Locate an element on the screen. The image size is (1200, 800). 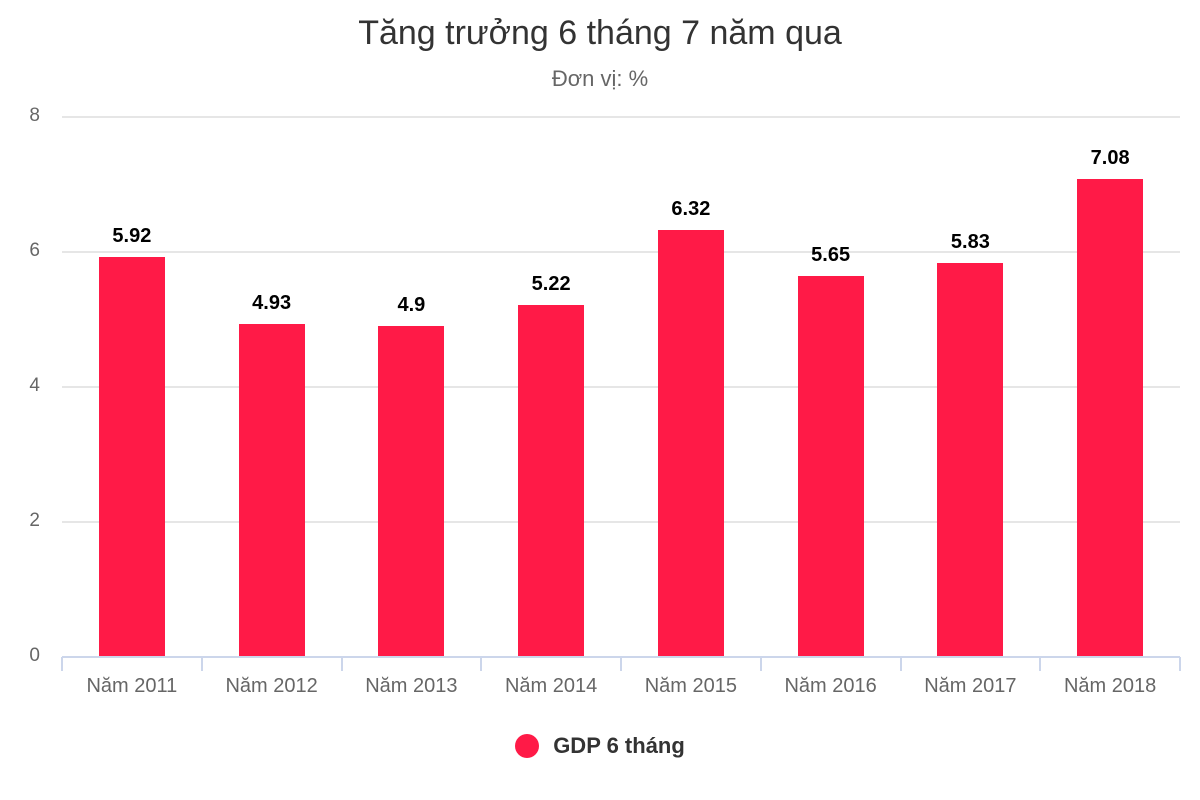
x-tick-label: Năm 2013 is located at coordinates (411, 686).